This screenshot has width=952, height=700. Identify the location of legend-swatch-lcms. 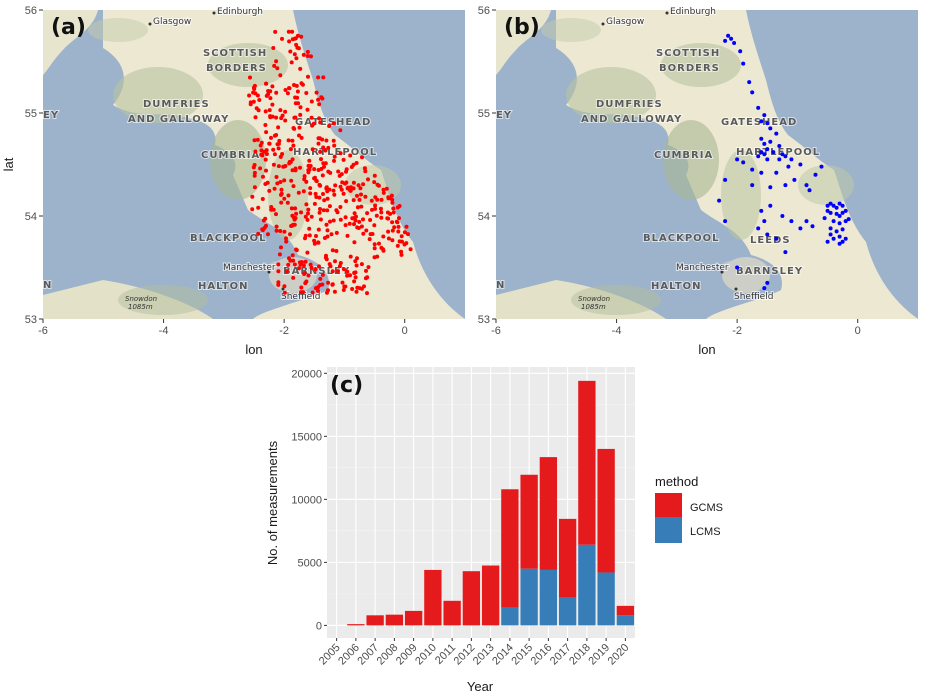
(668, 530).